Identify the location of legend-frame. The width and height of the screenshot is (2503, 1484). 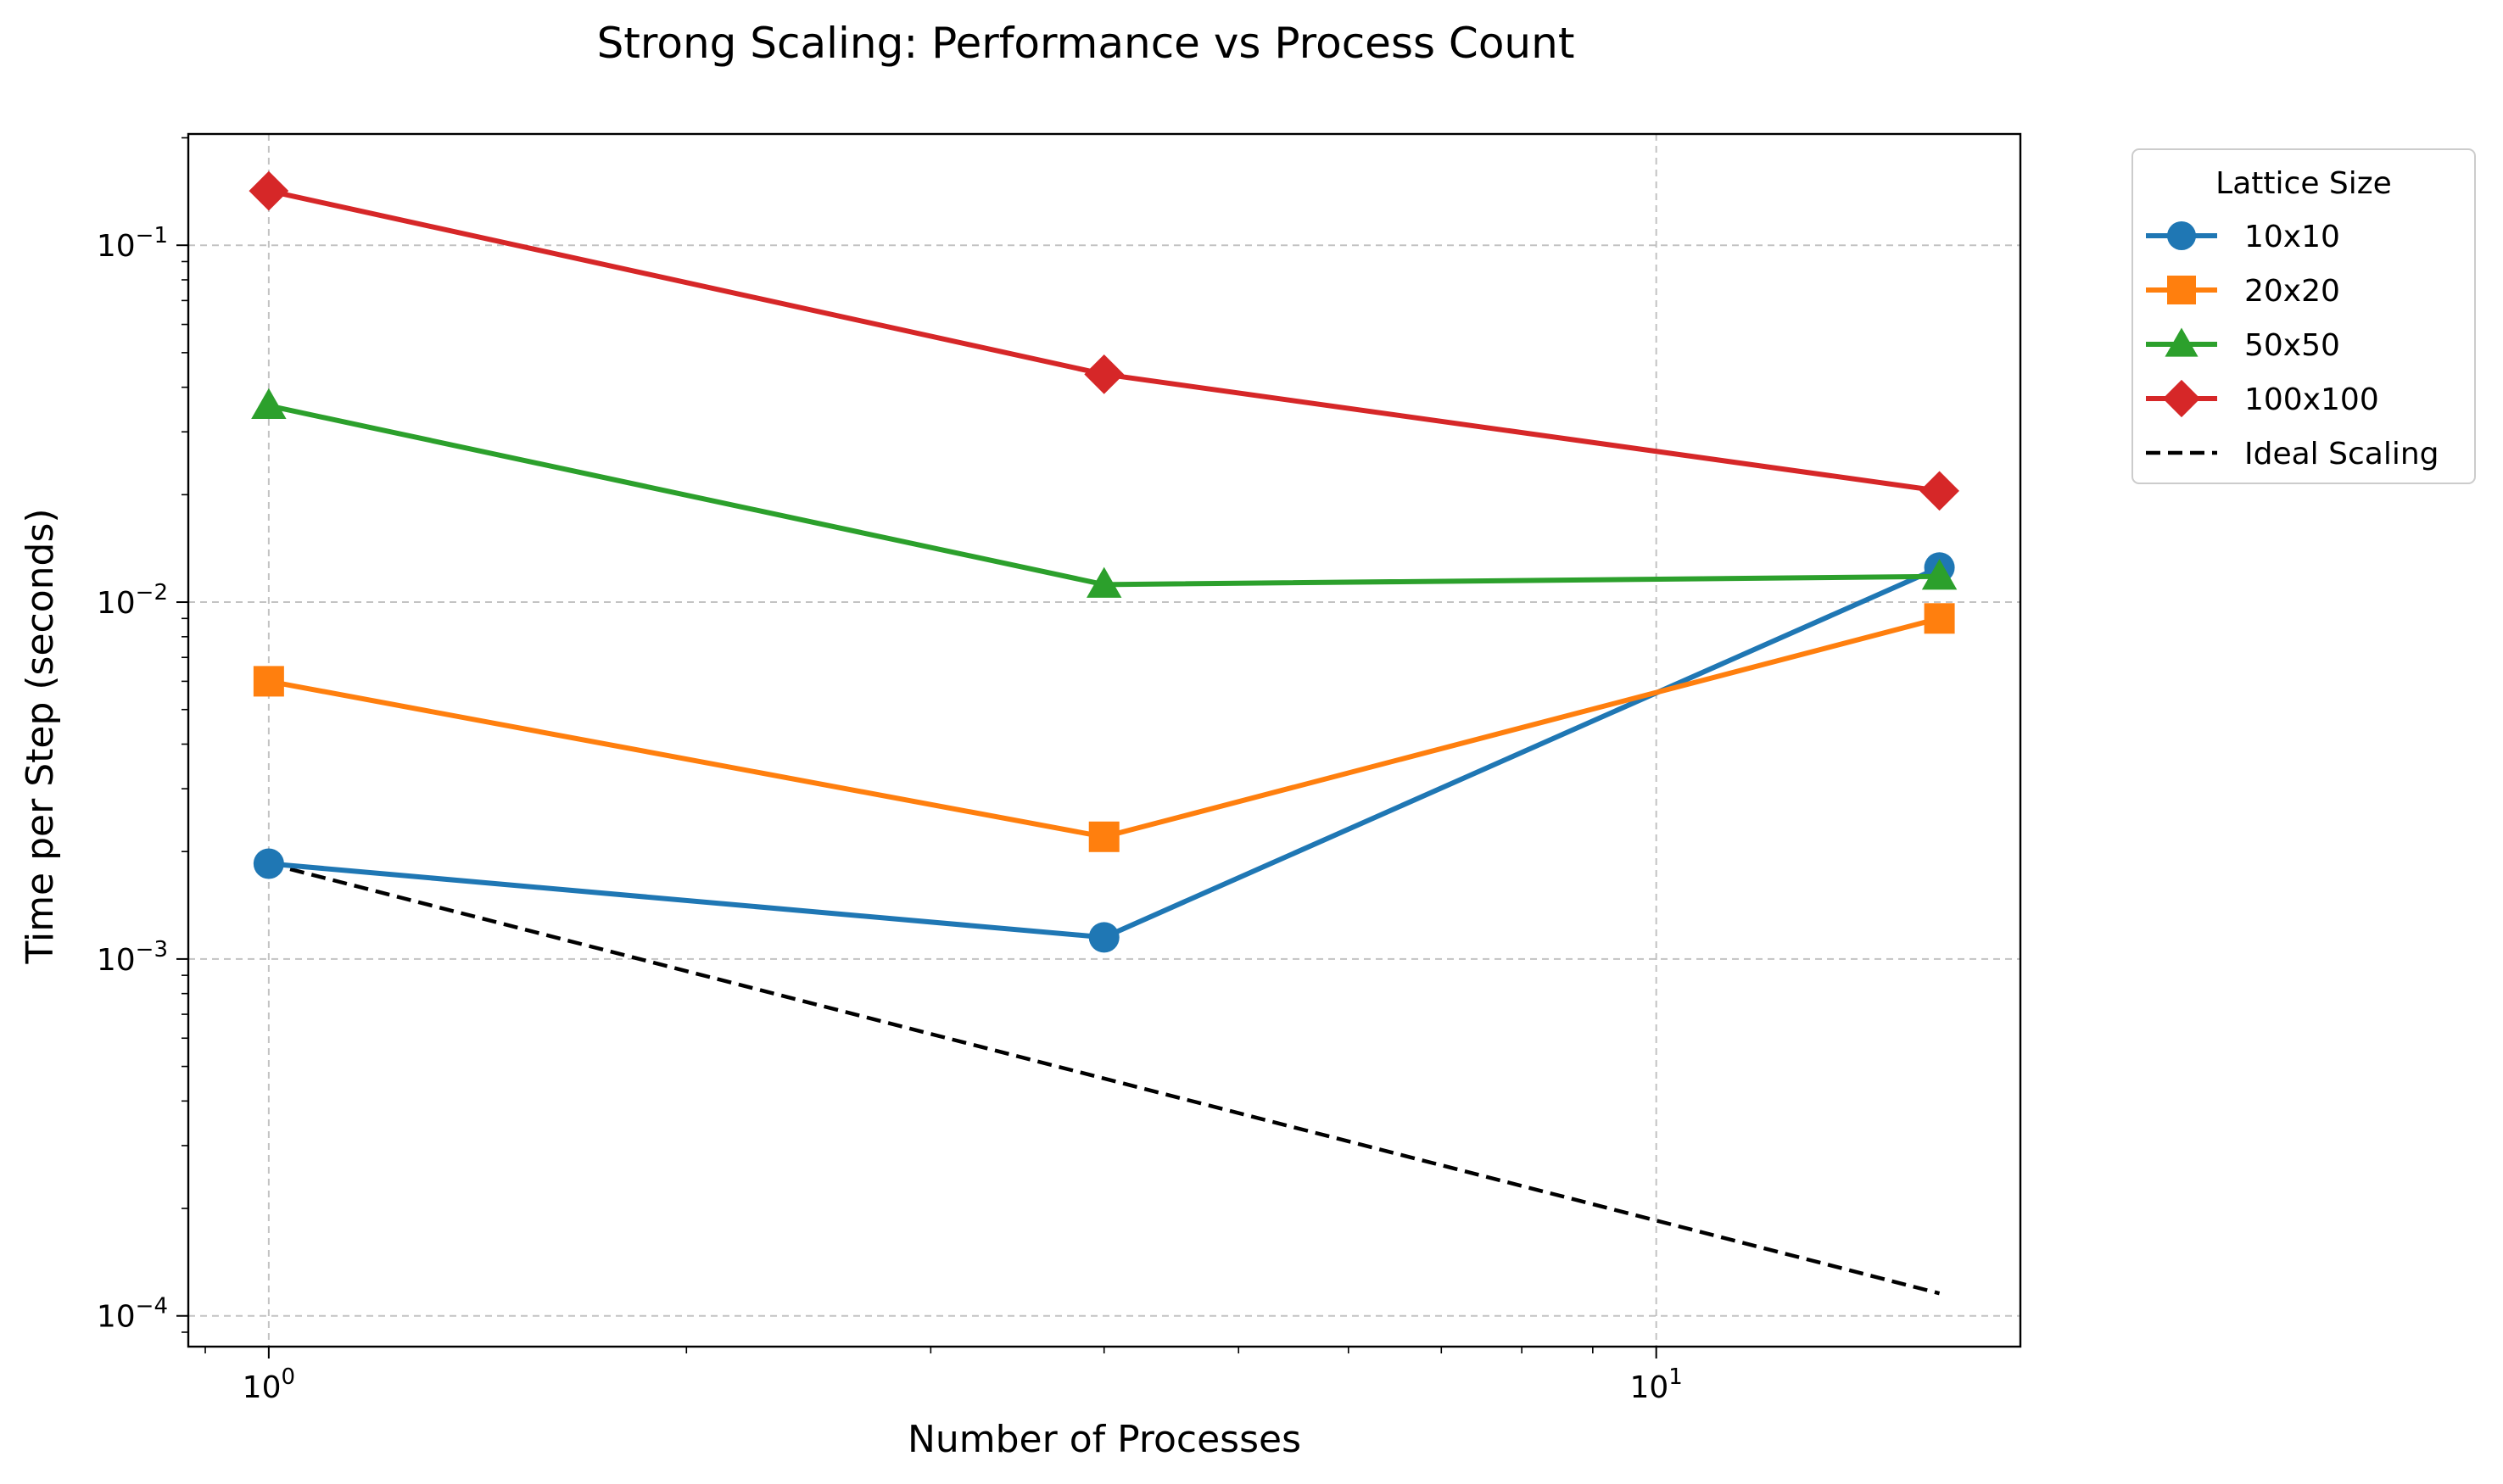
(2303, 316).